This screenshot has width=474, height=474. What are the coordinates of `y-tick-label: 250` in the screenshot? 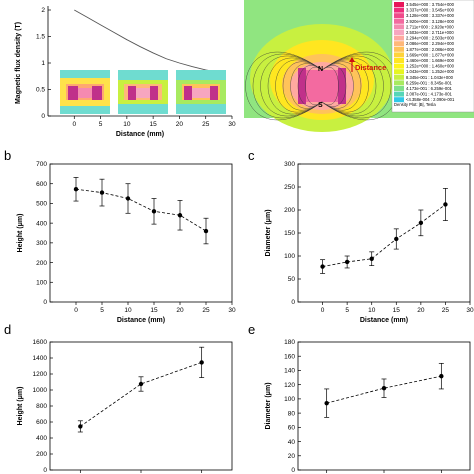 It's located at (289, 187).